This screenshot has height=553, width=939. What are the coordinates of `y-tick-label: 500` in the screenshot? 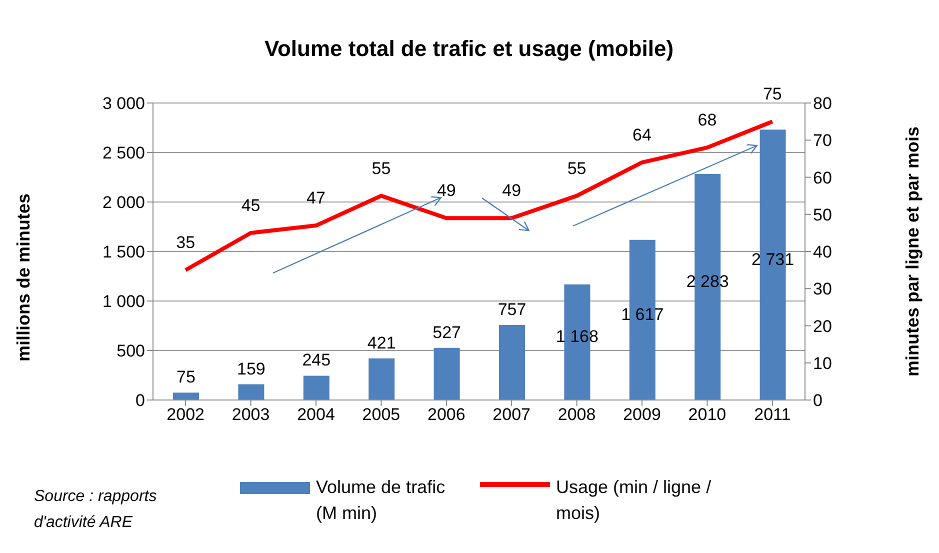 It's located at (130, 351).